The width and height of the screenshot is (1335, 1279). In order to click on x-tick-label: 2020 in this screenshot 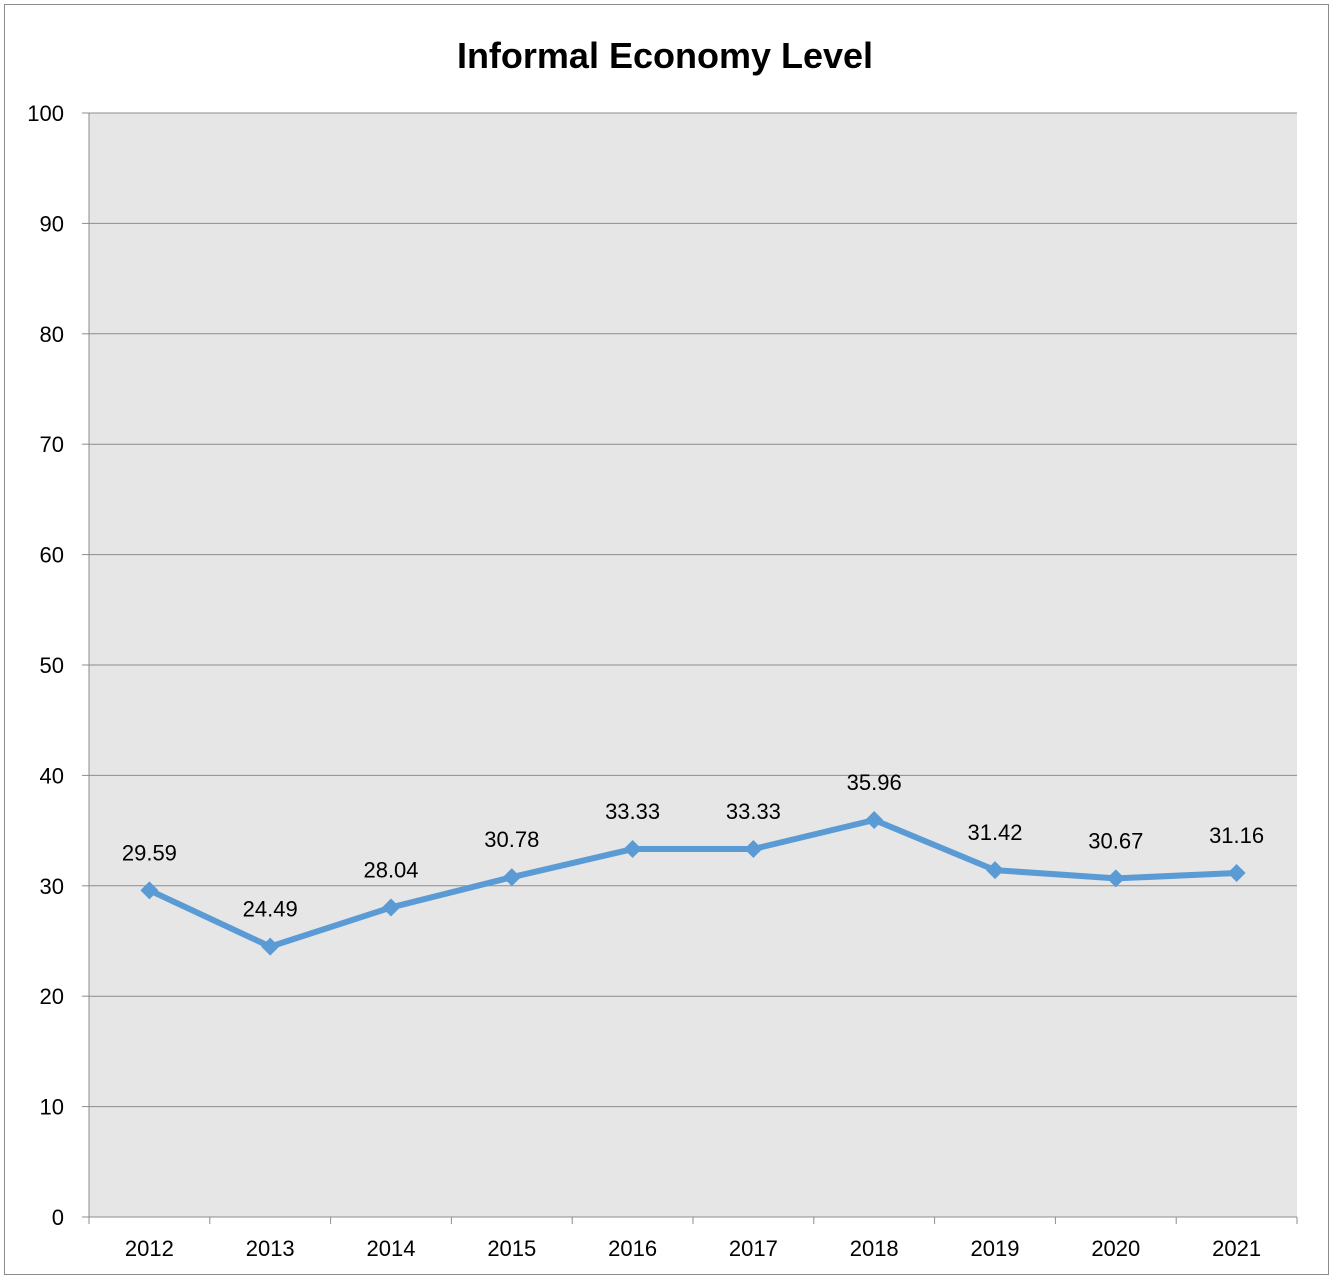, I will do `click(1115, 1248)`.